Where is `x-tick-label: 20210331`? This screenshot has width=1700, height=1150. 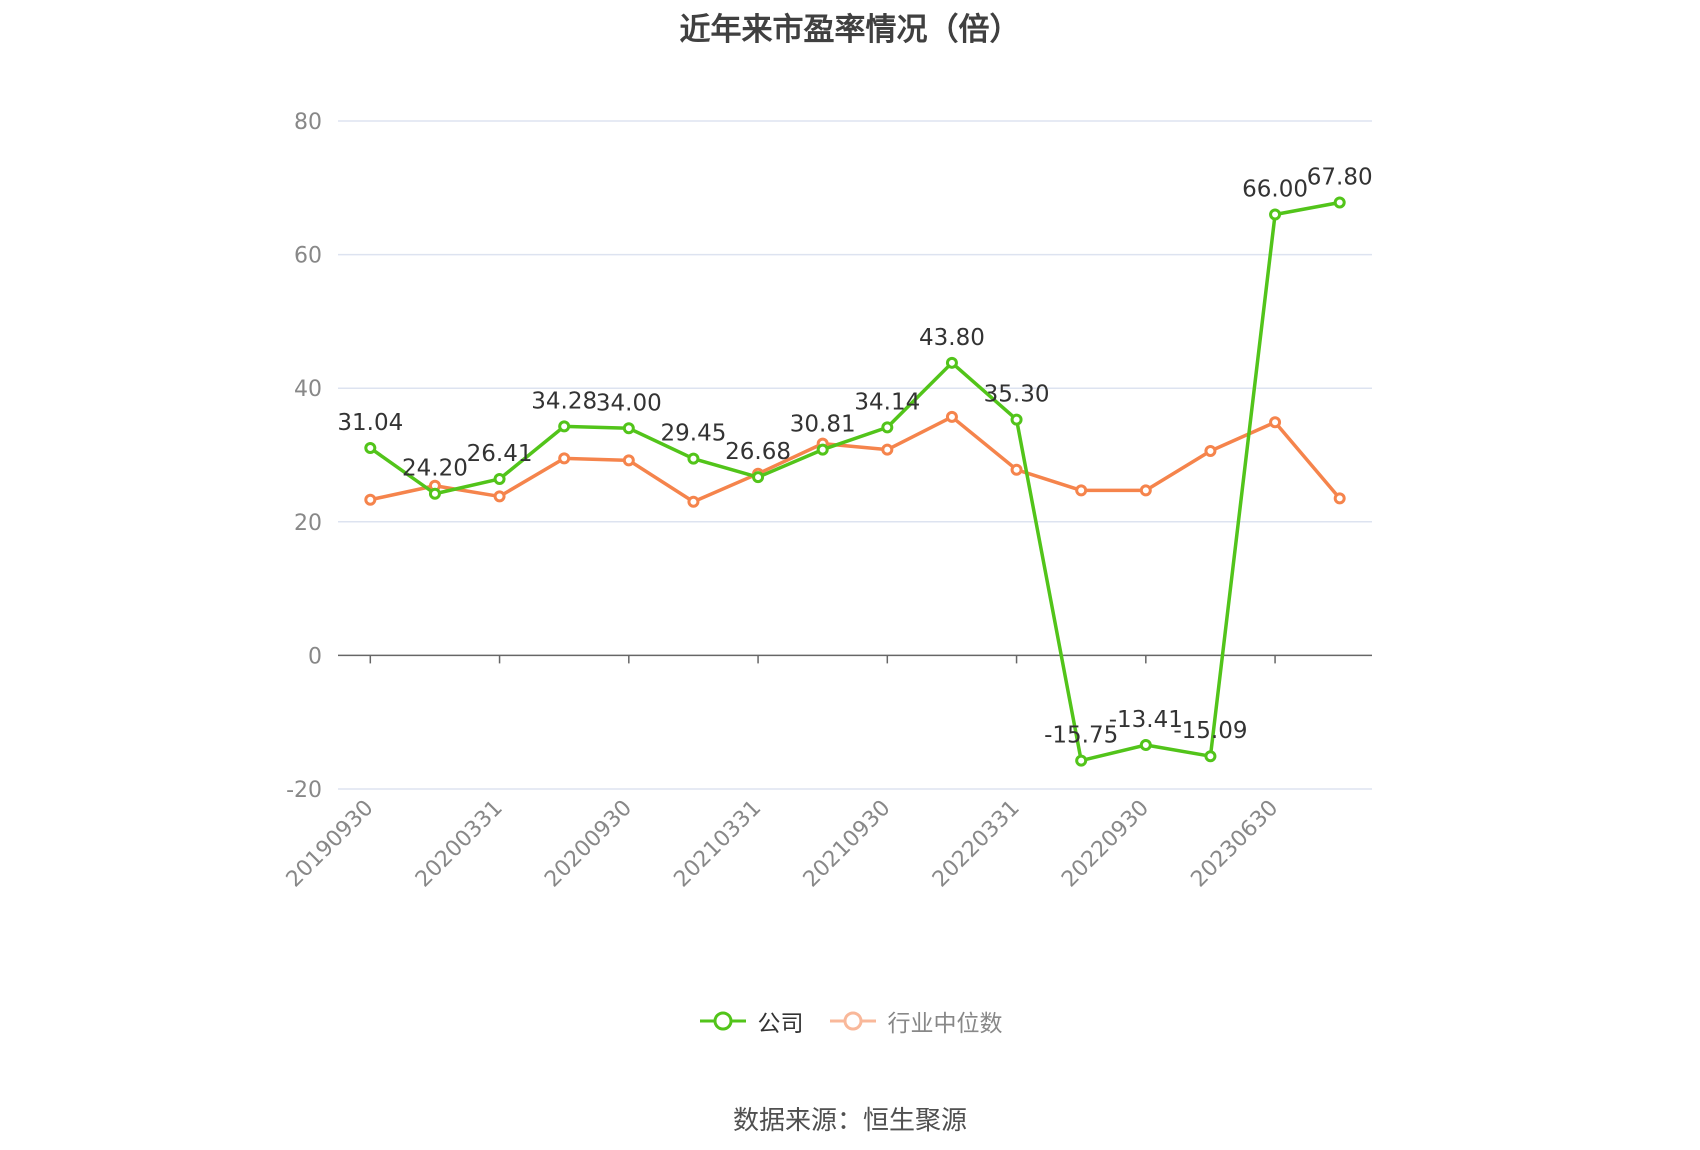
x-tick-label: 20210331 is located at coordinates (717, 844).